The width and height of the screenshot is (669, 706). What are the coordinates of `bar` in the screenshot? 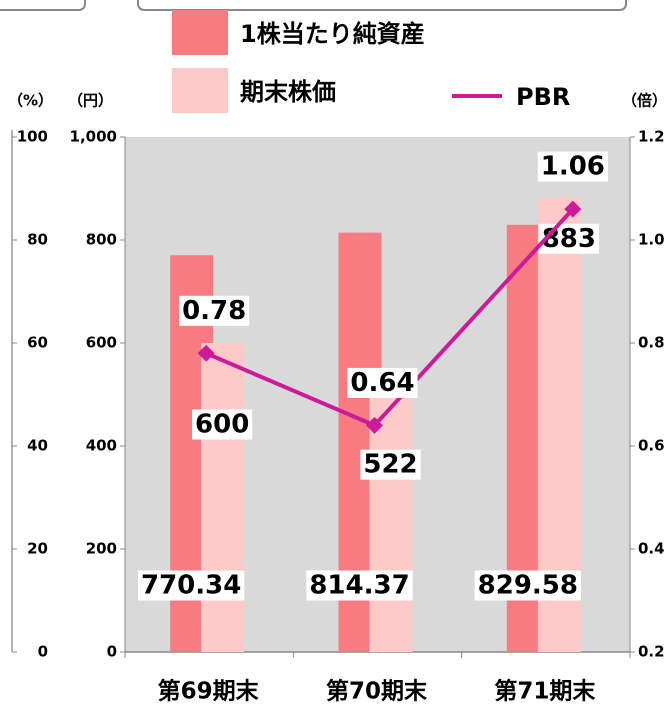 It's located at (223, 497).